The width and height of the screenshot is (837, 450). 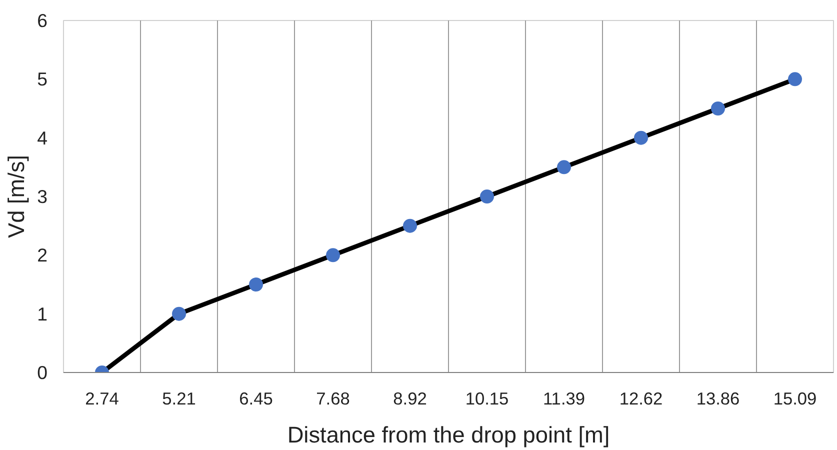 I want to click on x-tick-label: 15.09, so click(x=795, y=398).